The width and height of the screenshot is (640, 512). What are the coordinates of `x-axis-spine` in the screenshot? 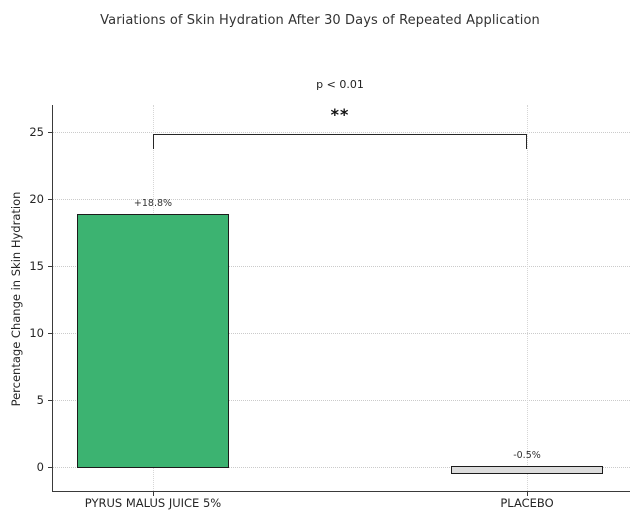 It's located at (341, 491).